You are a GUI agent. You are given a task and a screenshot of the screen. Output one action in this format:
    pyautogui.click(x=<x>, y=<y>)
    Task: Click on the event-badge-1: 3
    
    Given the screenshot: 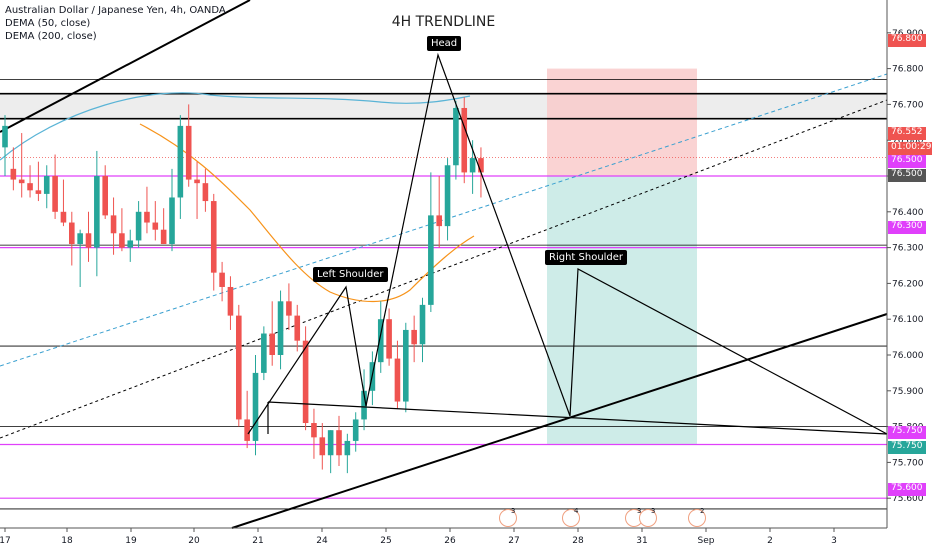 What is the action you would take?
    pyautogui.click(x=508, y=517)
    